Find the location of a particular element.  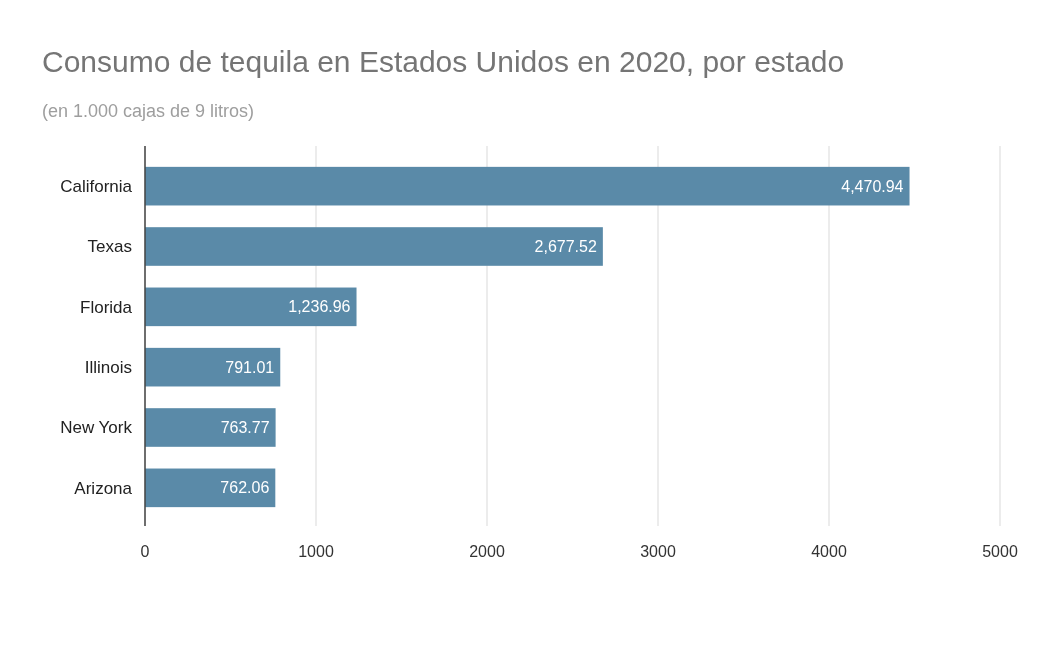

x-tick-label: 2000 is located at coordinates (487, 551).